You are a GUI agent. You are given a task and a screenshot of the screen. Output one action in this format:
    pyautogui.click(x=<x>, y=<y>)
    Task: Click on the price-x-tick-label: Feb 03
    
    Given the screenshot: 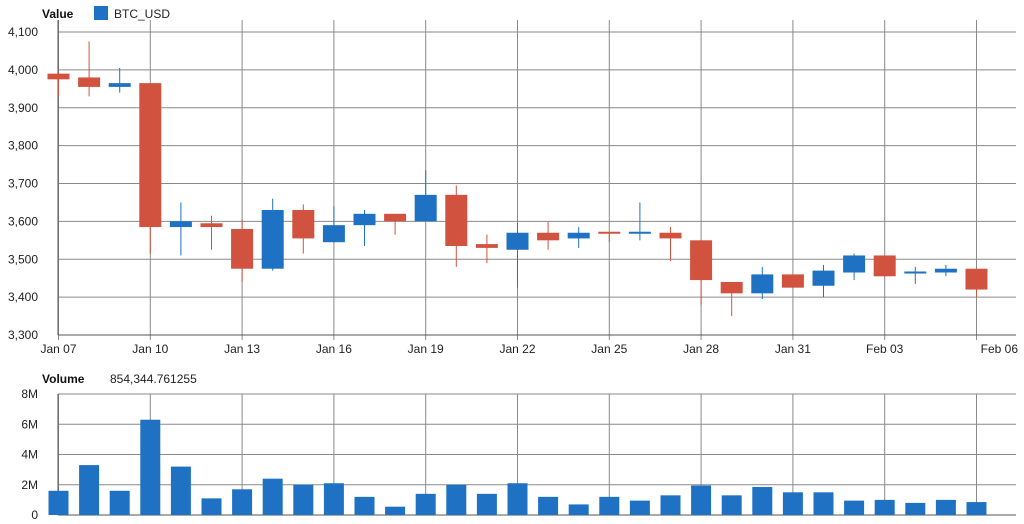 What is the action you would take?
    pyautogui.click(x=885, y=349)
    